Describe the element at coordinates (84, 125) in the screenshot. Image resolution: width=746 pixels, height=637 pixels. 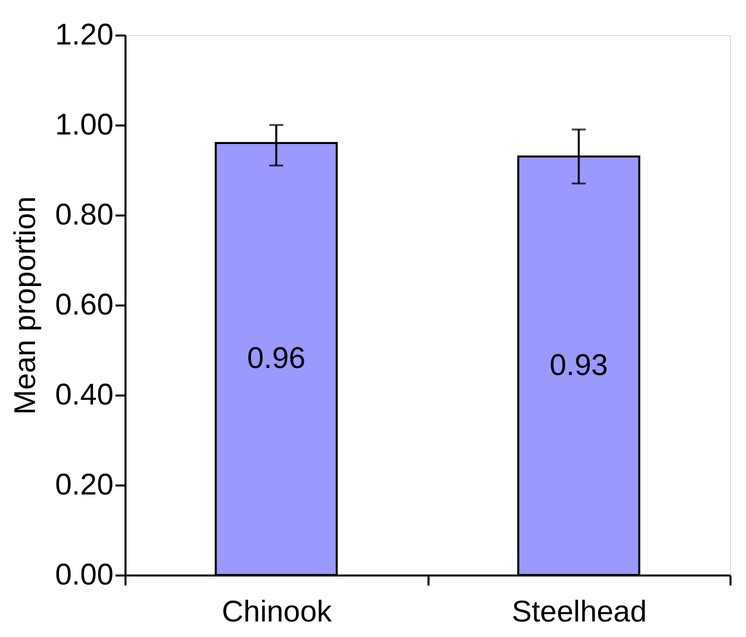
I see `y-tick-label: 1.00` at that location.